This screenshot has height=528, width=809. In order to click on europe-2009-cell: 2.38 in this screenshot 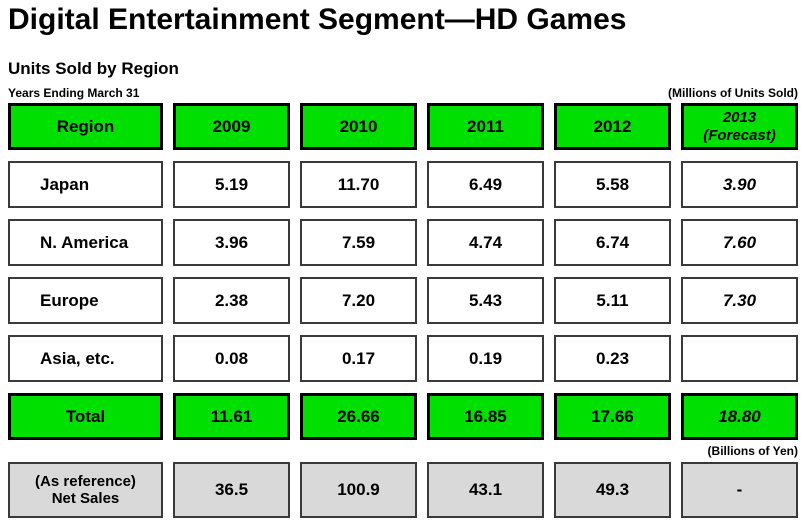, I will do `click(231, 300)`.